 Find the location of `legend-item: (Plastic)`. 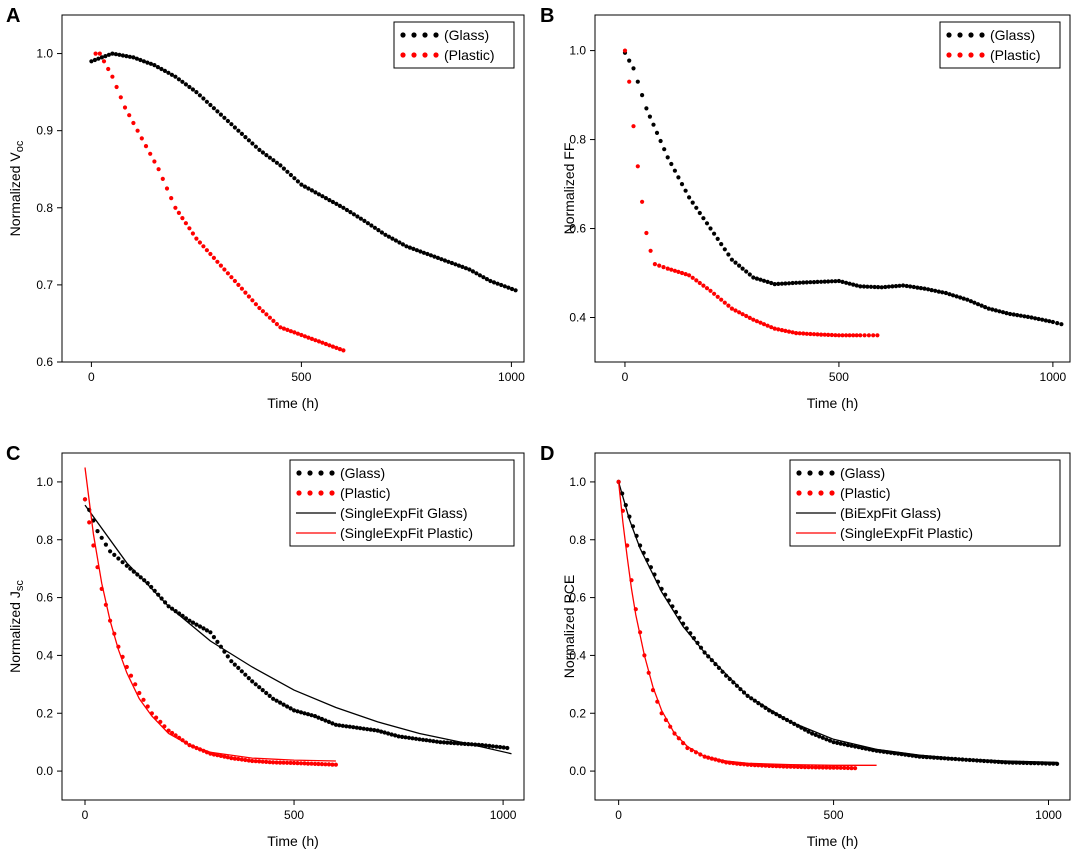

legend-item: (Plastic) is located at coordinates (343, 493).